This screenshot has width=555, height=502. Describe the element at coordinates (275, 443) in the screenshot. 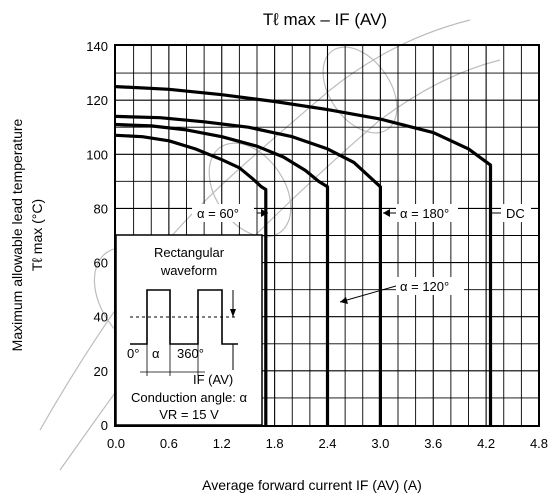

I see `x-tick-label: 1.8` at that location.